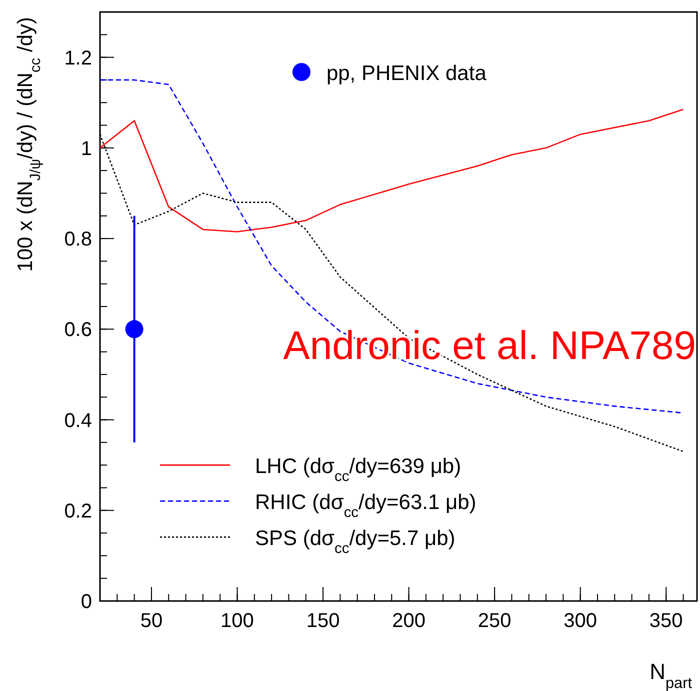 This screenshot has height=691, width=700. I want to click on x-tick-label: 300, so click(581, 621).